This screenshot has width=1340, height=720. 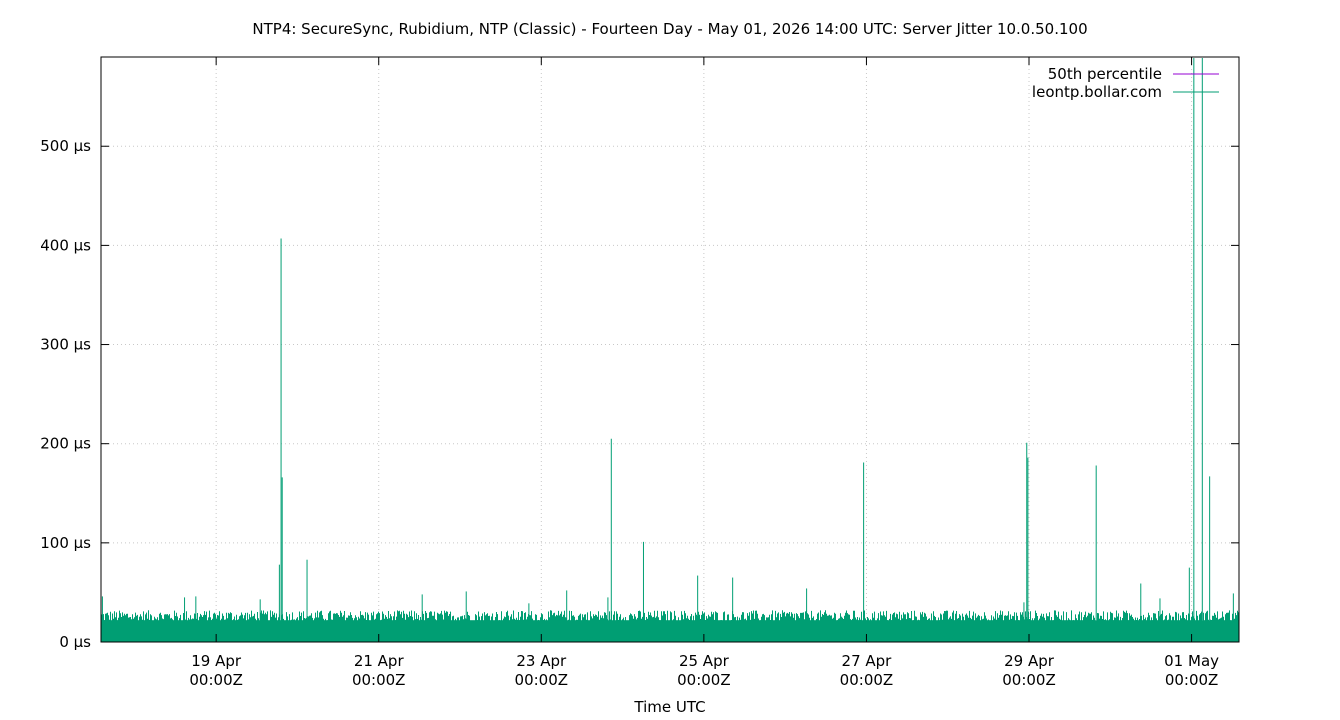 What do you see at coordinates (541, 661) in the screenshot?
I see `x-tick-label-date: 23 Apr` at bounding box center [541, 661].